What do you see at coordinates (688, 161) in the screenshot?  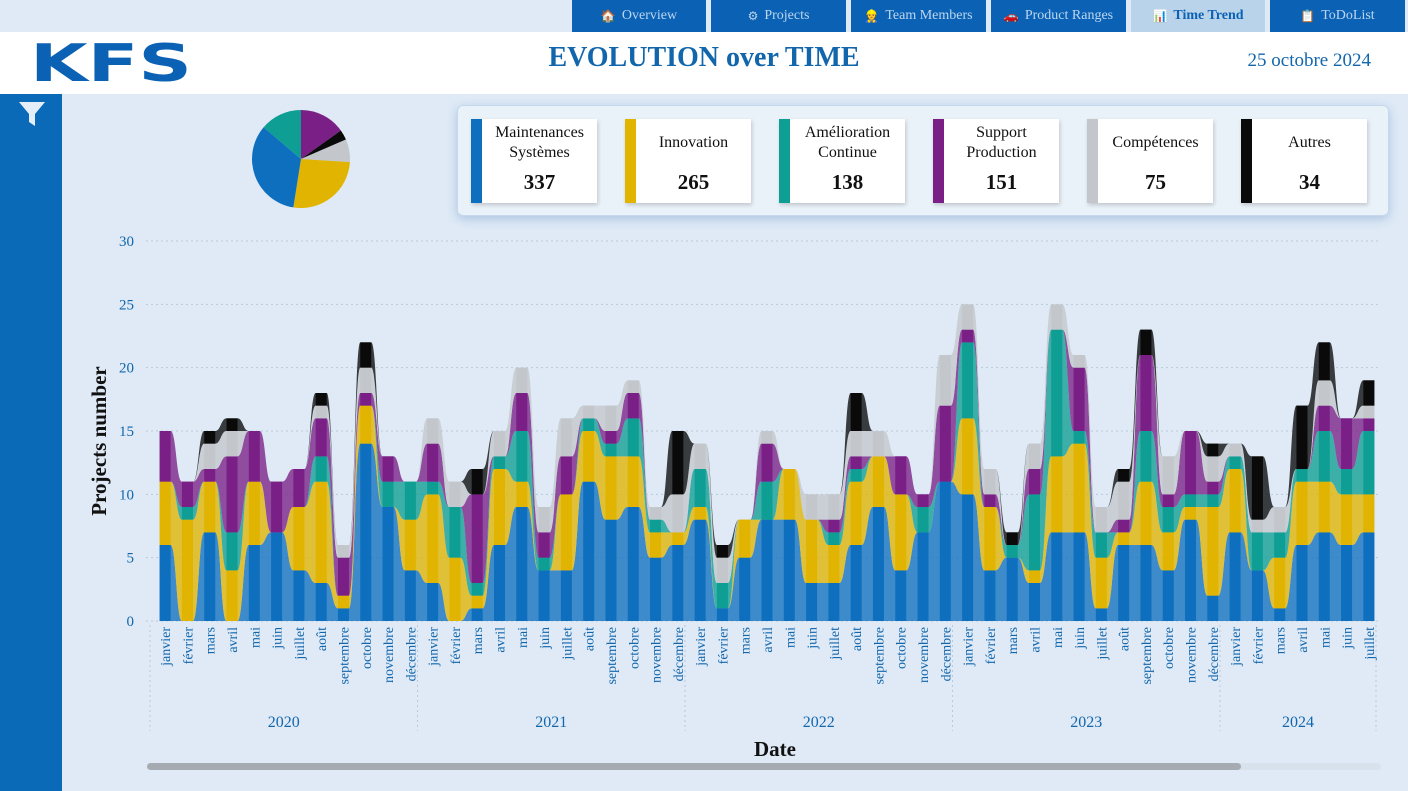 I see `kpi-card-innovation: Innovation 265` at bounding box center [688, 161].